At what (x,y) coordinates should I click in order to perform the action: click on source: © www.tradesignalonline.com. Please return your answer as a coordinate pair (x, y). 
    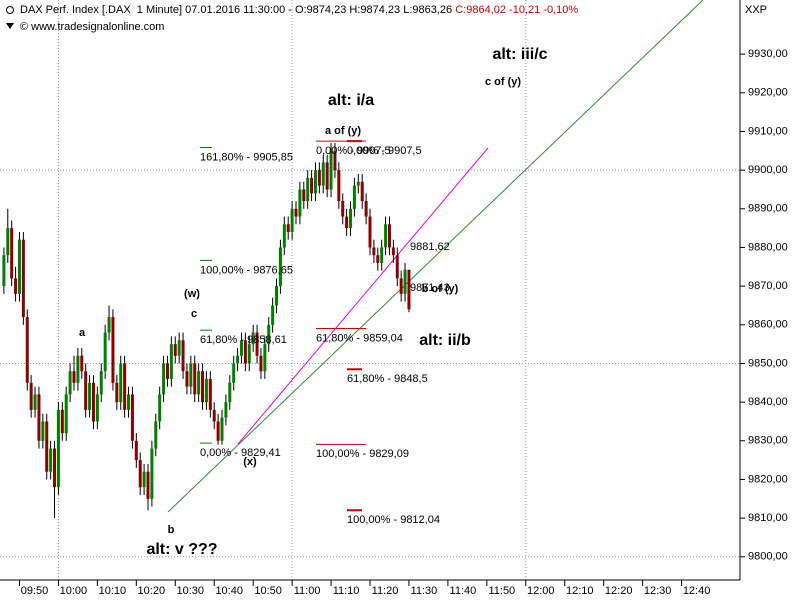
    Looking at the image, I should click on (92, 27).